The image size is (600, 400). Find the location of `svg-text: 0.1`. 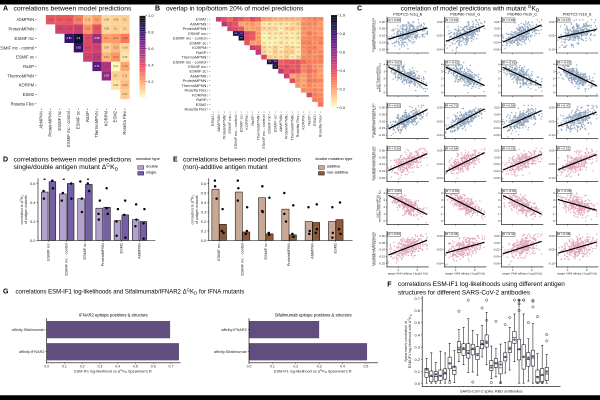

svg-text: 0.1 is located at coordinates (125, 19).